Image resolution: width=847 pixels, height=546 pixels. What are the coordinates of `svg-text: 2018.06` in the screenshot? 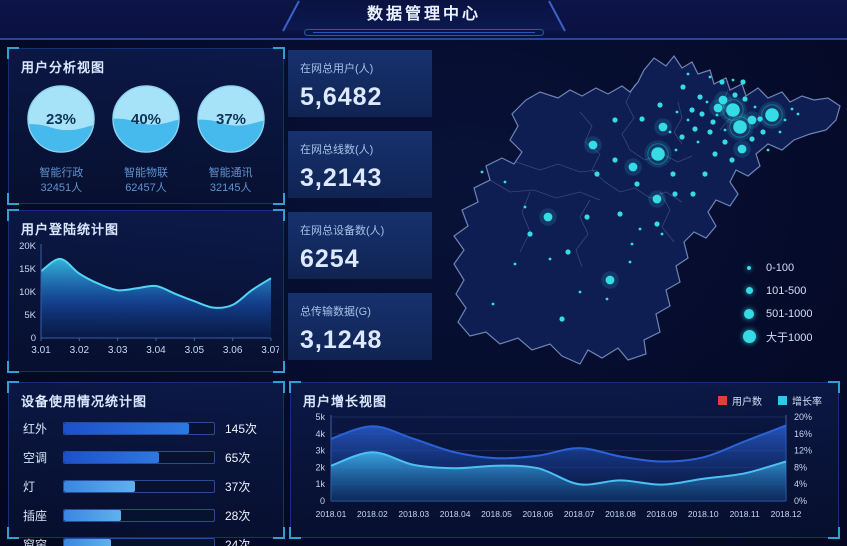 It's located at (537, 514).